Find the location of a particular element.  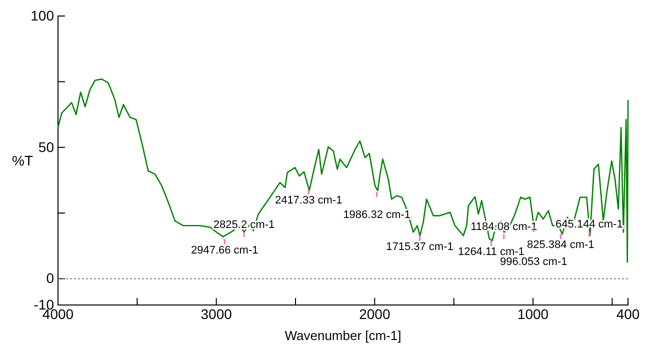

x-tick-label: 2000 is located at coordinates (374, 314).